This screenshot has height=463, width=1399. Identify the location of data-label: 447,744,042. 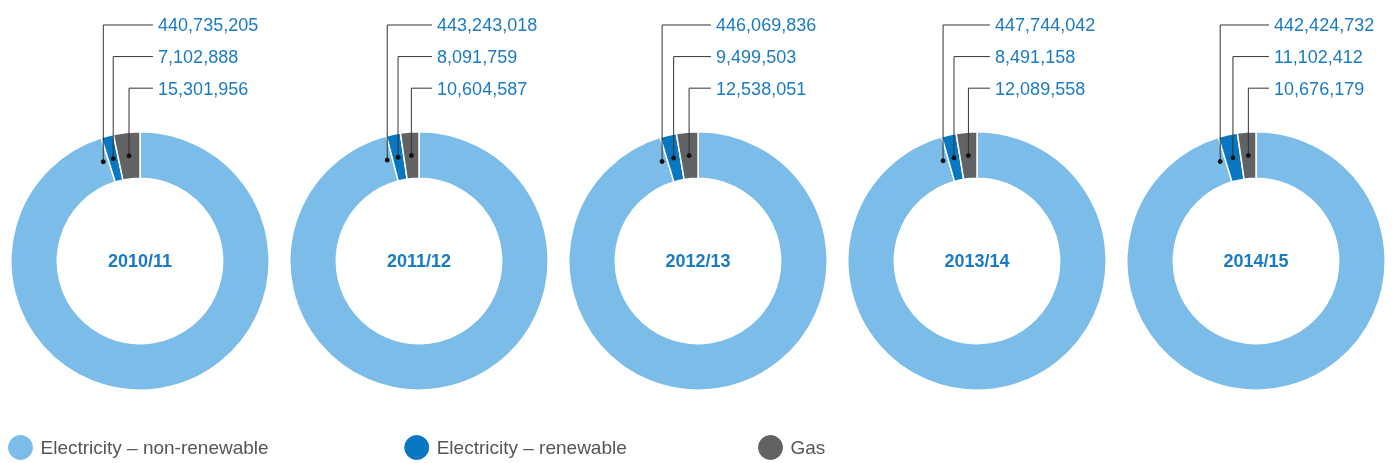
(1045, 25).